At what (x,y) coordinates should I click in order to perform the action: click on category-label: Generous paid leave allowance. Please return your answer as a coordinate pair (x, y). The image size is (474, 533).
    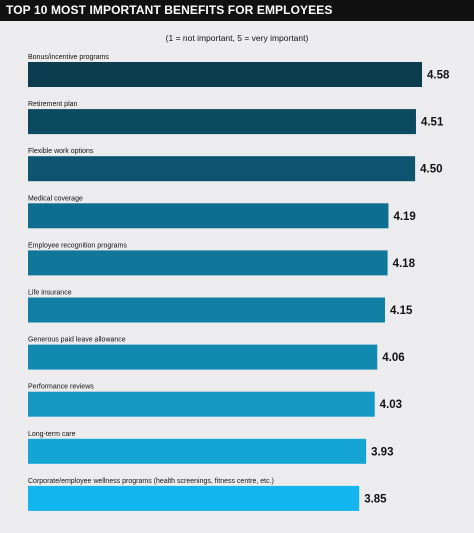
    Looking at the image, I should click on (77, 340).